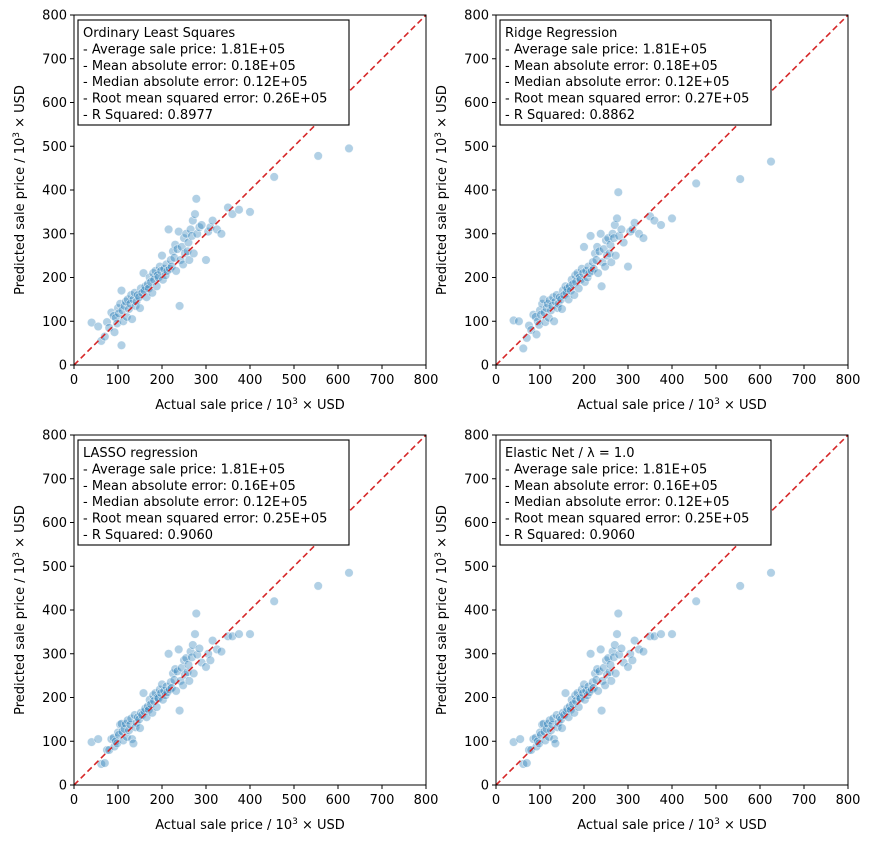 The width and height of the screenshot is (871, 846). I want to click on x-tick-label: 600, so click(760, 380).